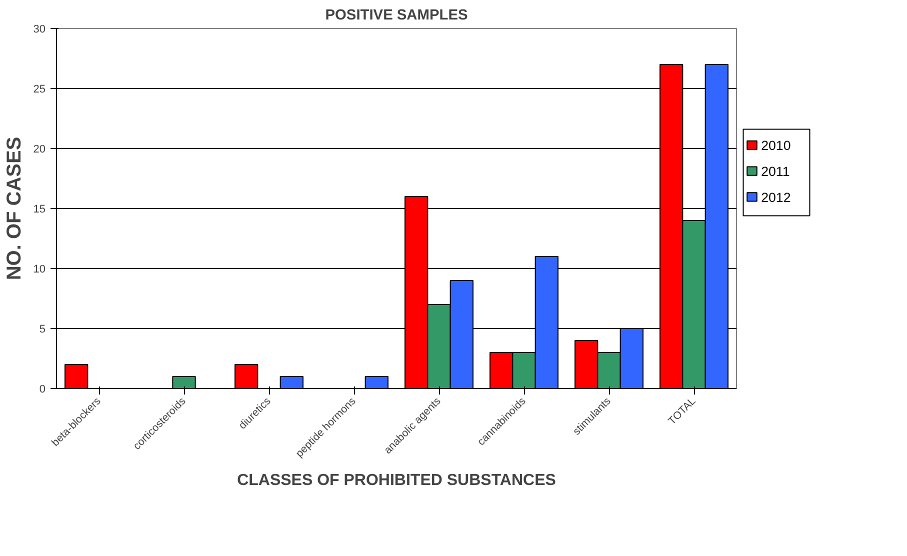 This screenshot has width=907, height=556. I want to click on y-axis-title: NO. OF CASES, so click(14, 208).